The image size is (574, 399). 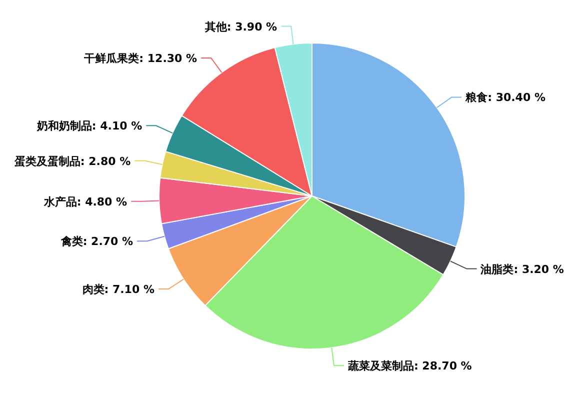 I want to click on slice-label: 奶和奶制品: 4.10 %, so click(x=89, y=126).